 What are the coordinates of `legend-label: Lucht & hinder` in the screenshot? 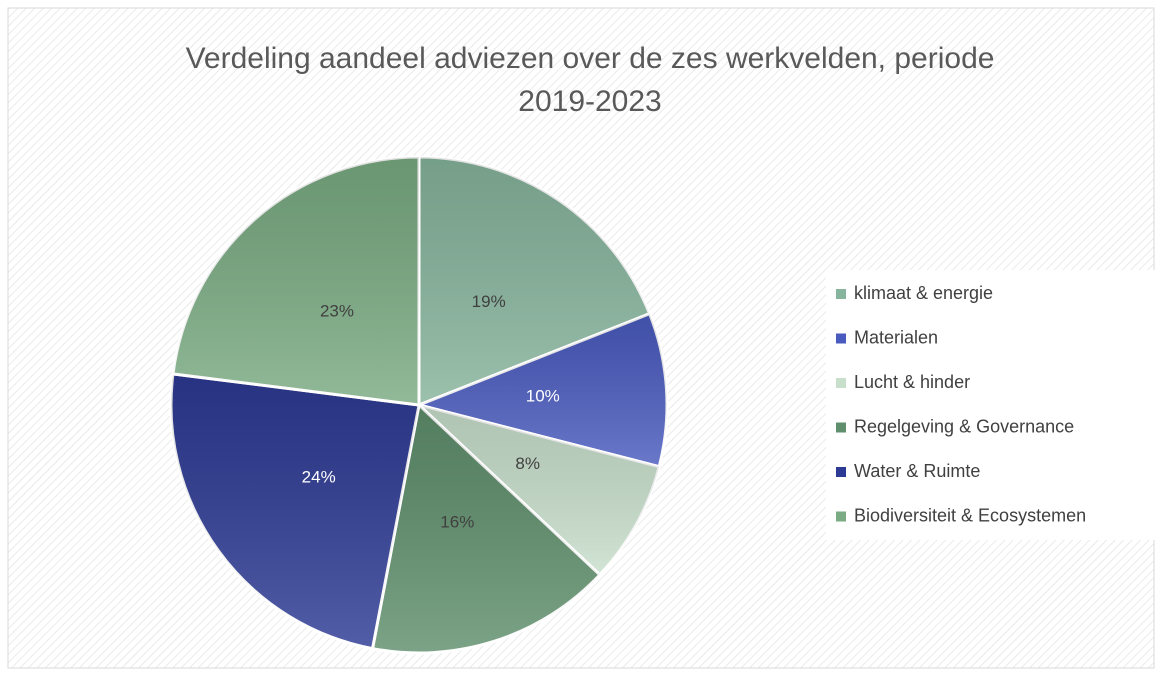 It's located at (912, 382).